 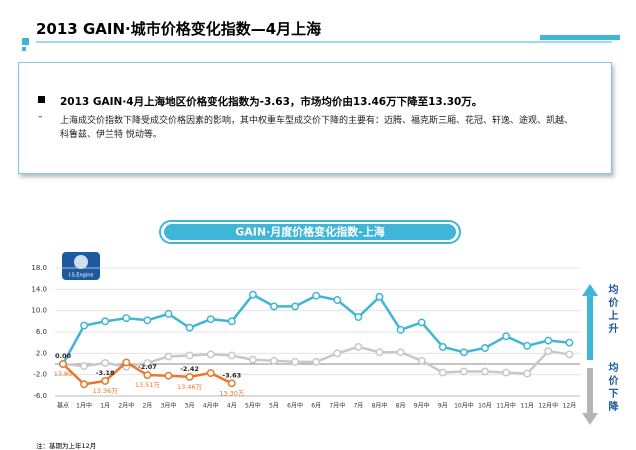 I want to click on x-tick-label: 4月中, so click(x=211, y=406).